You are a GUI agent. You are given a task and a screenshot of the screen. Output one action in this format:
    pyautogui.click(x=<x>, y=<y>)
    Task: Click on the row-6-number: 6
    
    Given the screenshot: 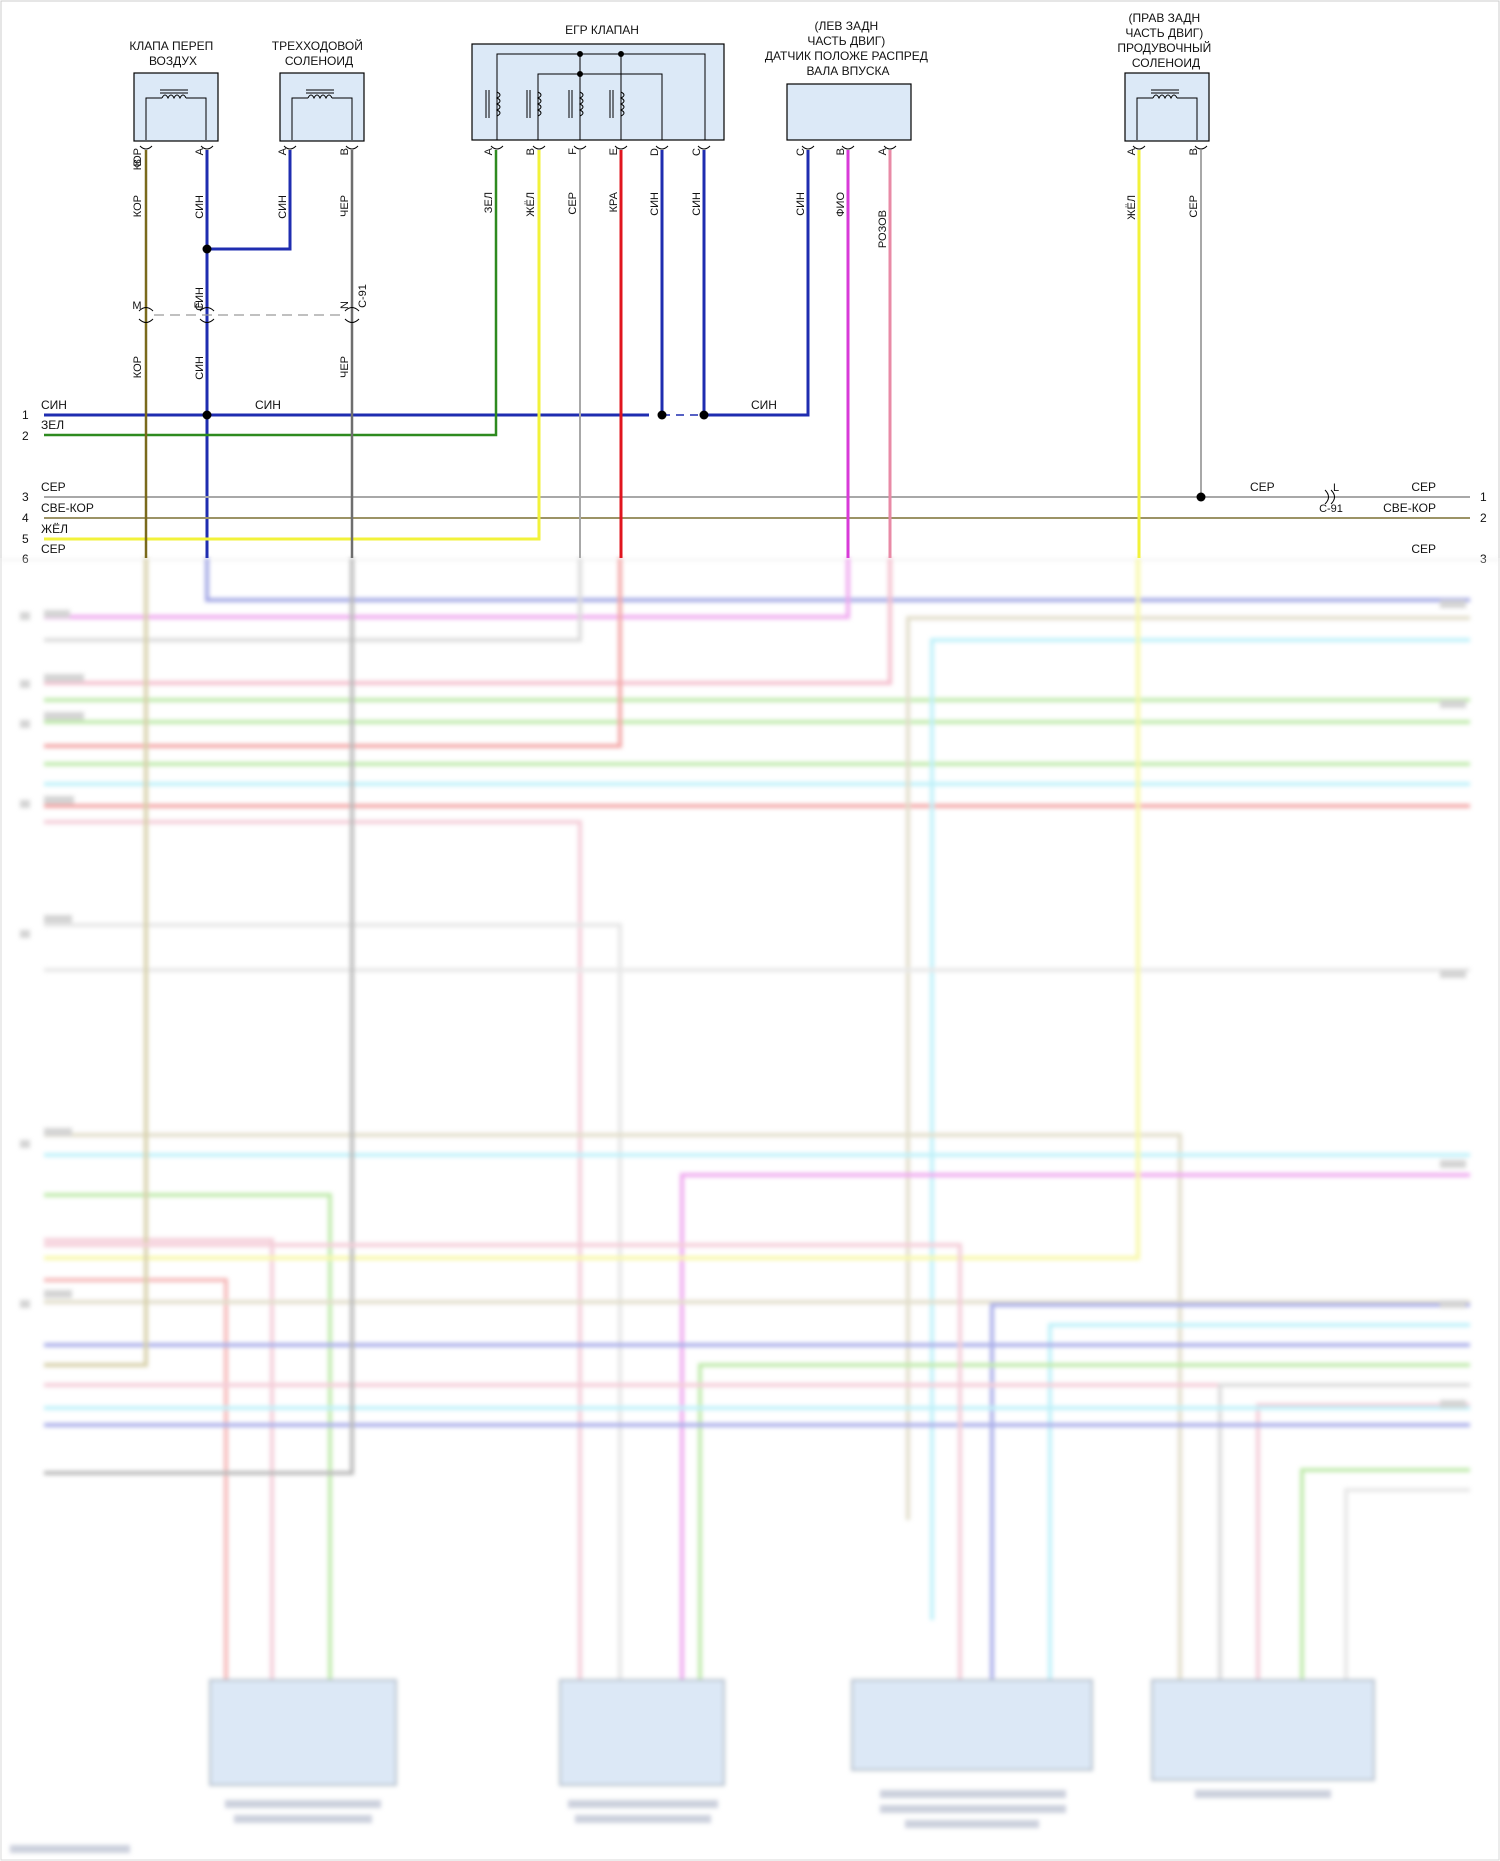 What is the action you would take?
    pyautogui.click(x=25, y=559)
    